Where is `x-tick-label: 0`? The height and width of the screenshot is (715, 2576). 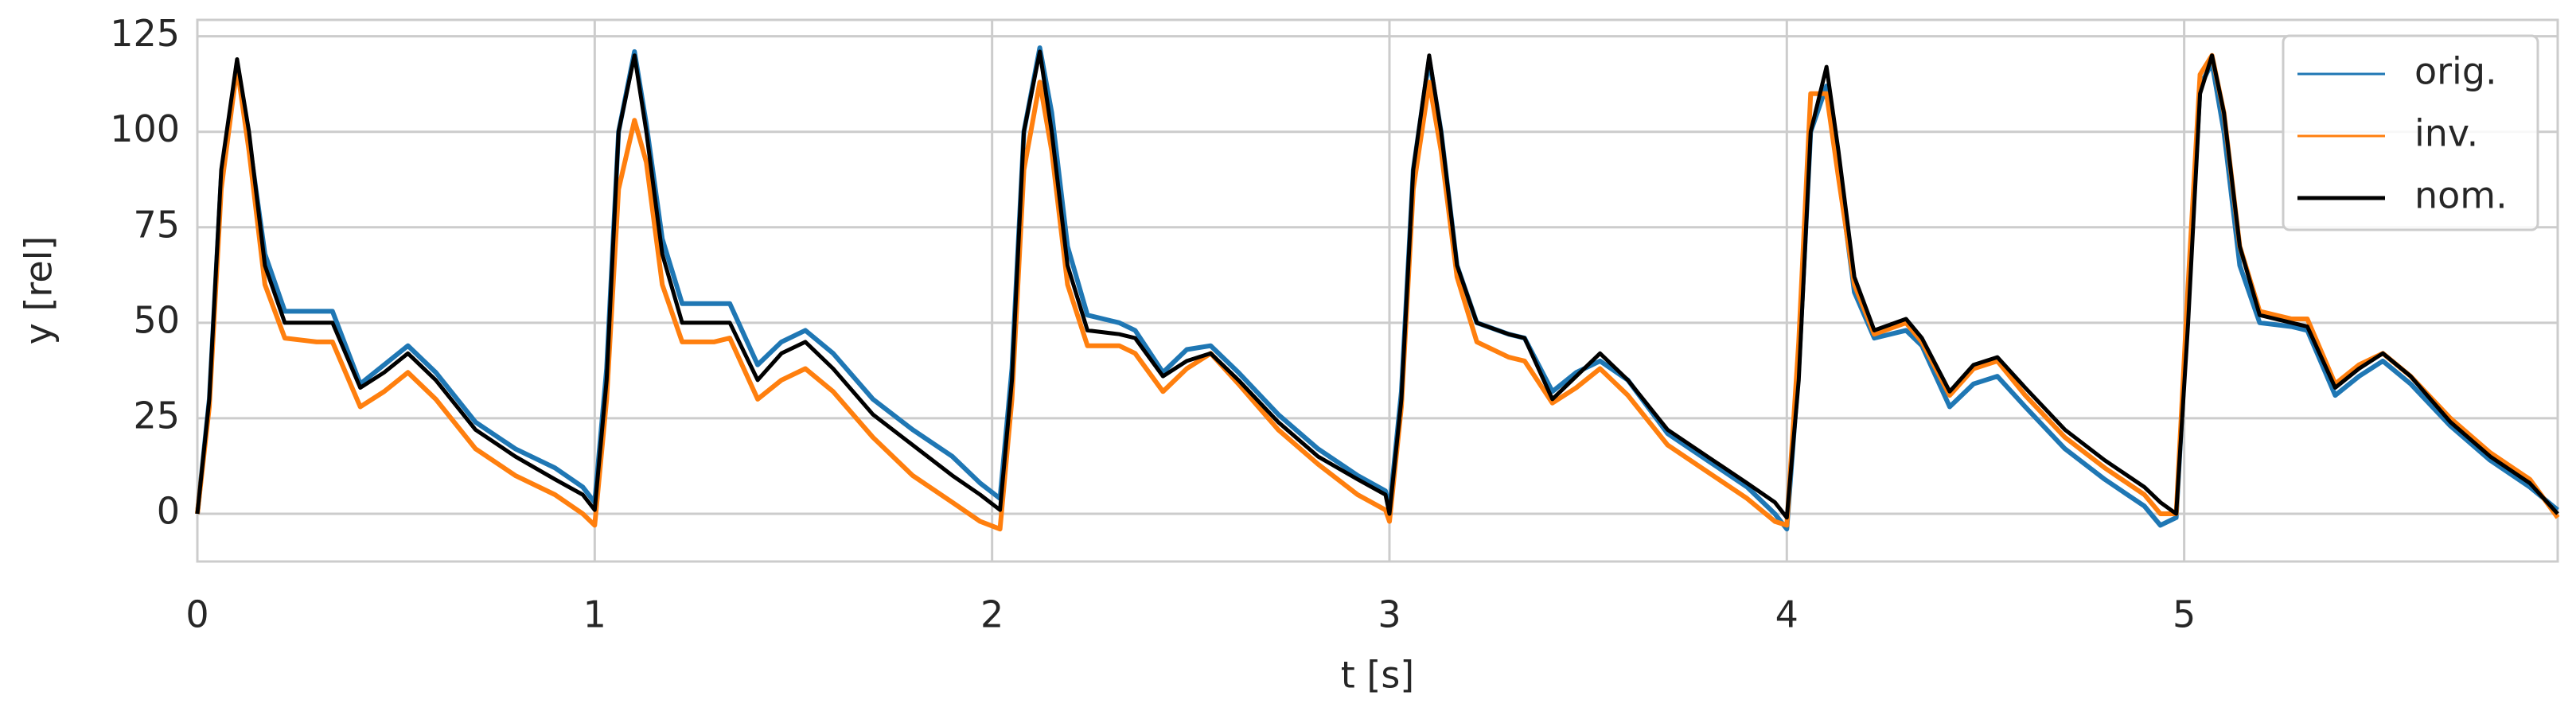 x-tick-label: 0 is located at coordinates (196, 614).